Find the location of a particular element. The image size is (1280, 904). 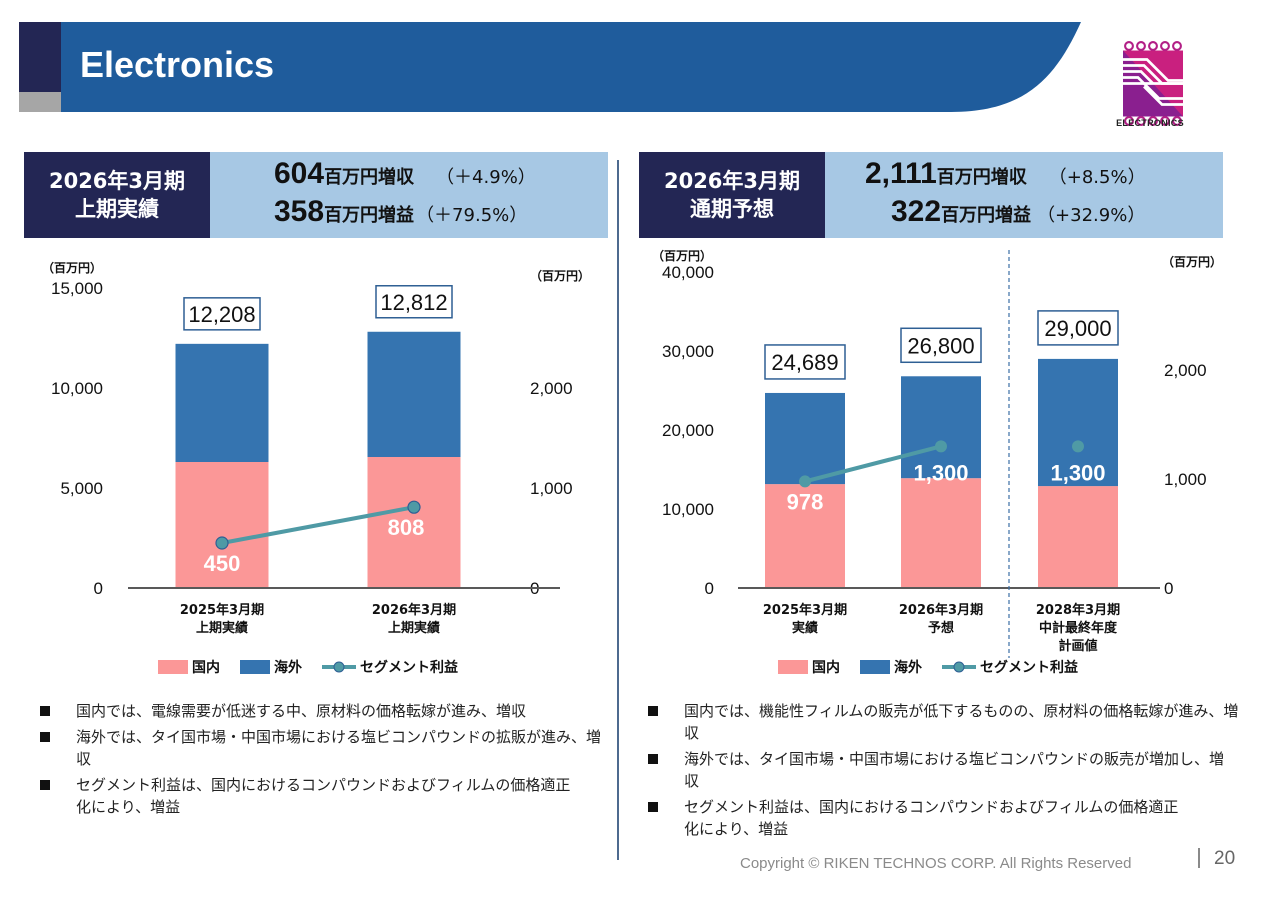

revenue-pct: （＋4.9%） is located at coordinates (486, 177).